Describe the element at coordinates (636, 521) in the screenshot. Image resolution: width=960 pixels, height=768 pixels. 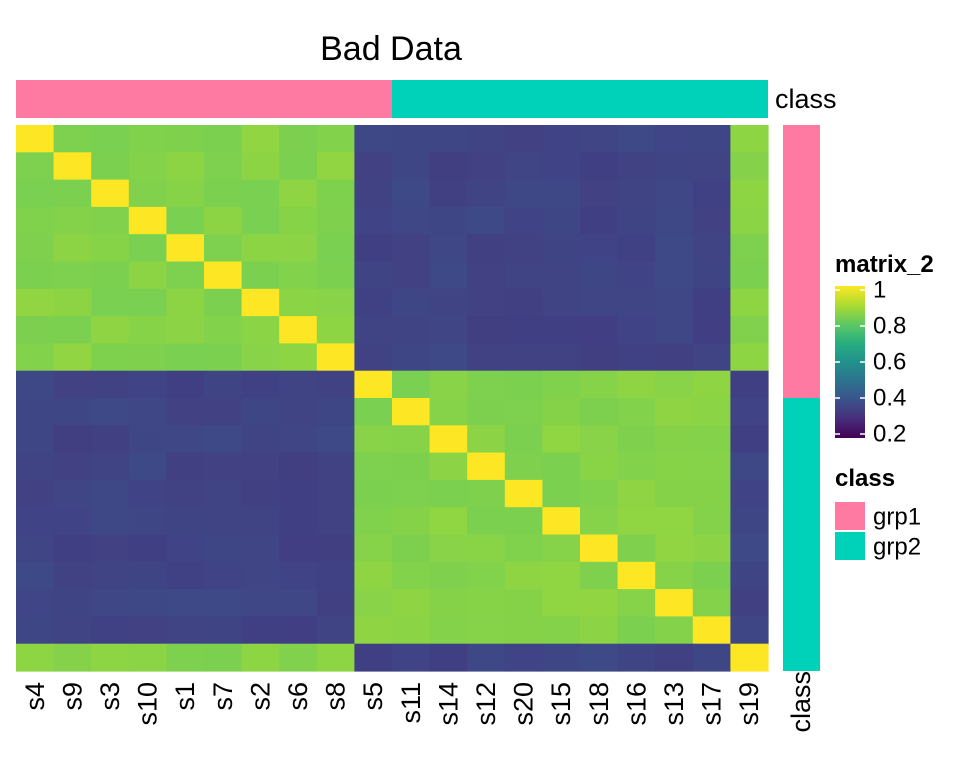
I see `heatmap-cell-s15-s16` at that location.